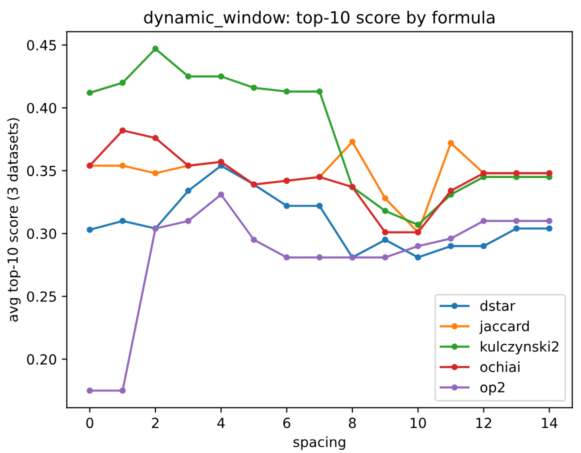 The width and height of the screenshot is (581, 453). Describe the element at coordinates (90, 423) in the screenshot. I see `x-tick-label: 0` at that location.